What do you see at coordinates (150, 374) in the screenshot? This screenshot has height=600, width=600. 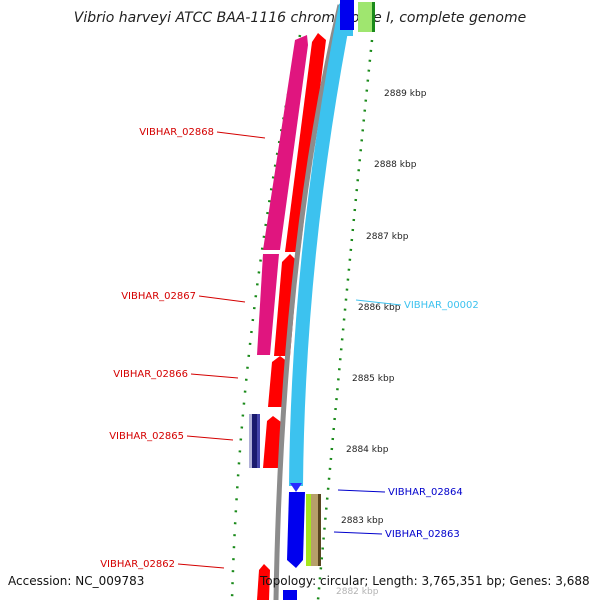 I see `gene-label-vibhar-02866: VIBHAR_02866` at bounding box center [150, 374].